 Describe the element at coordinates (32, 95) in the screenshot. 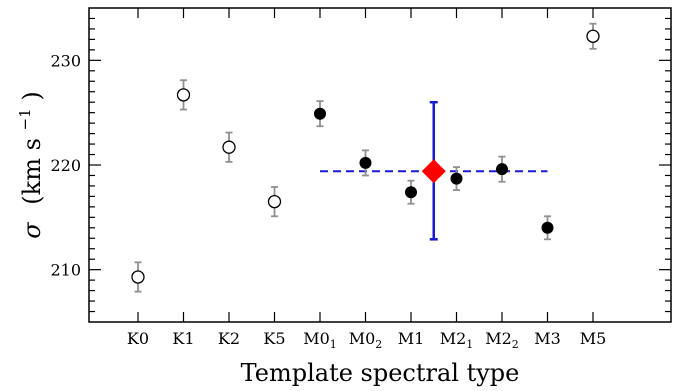

I see `y-axis-units-close: )` at that location.